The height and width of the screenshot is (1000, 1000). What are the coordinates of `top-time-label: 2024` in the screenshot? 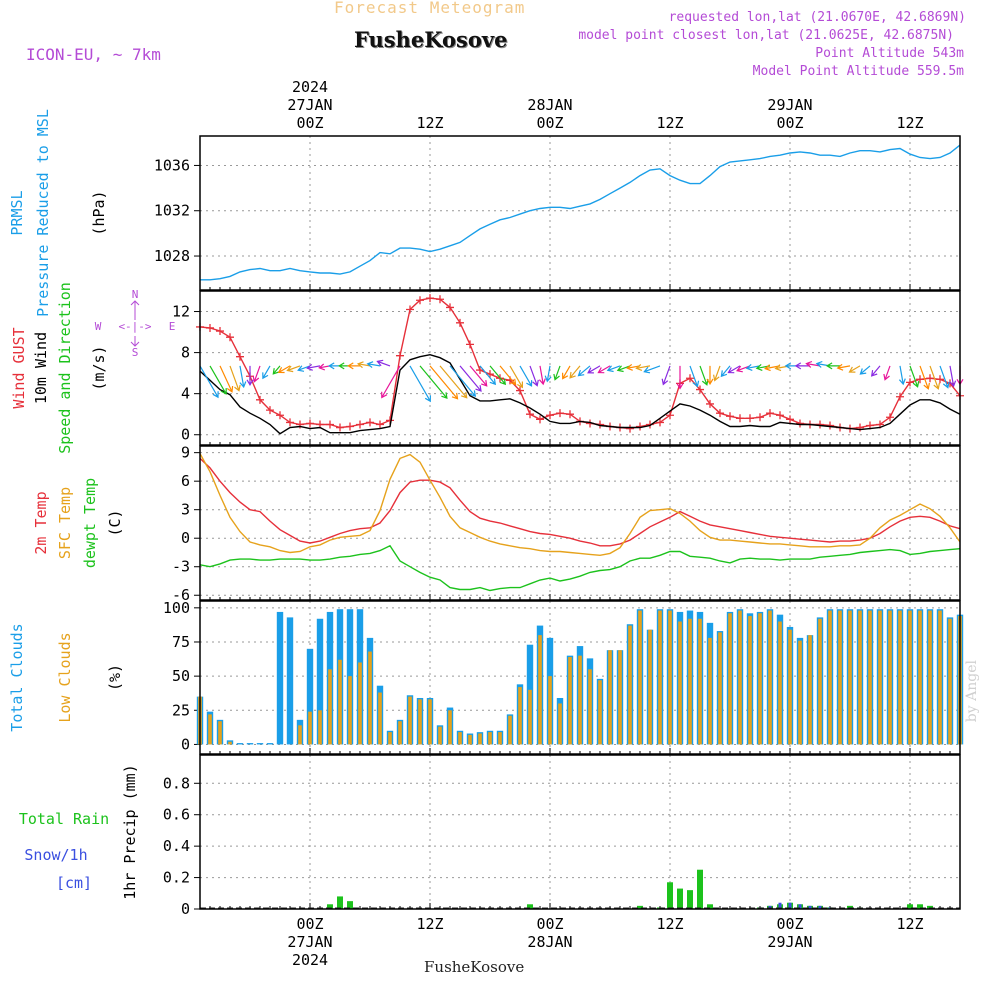 It's located at (310, 87).